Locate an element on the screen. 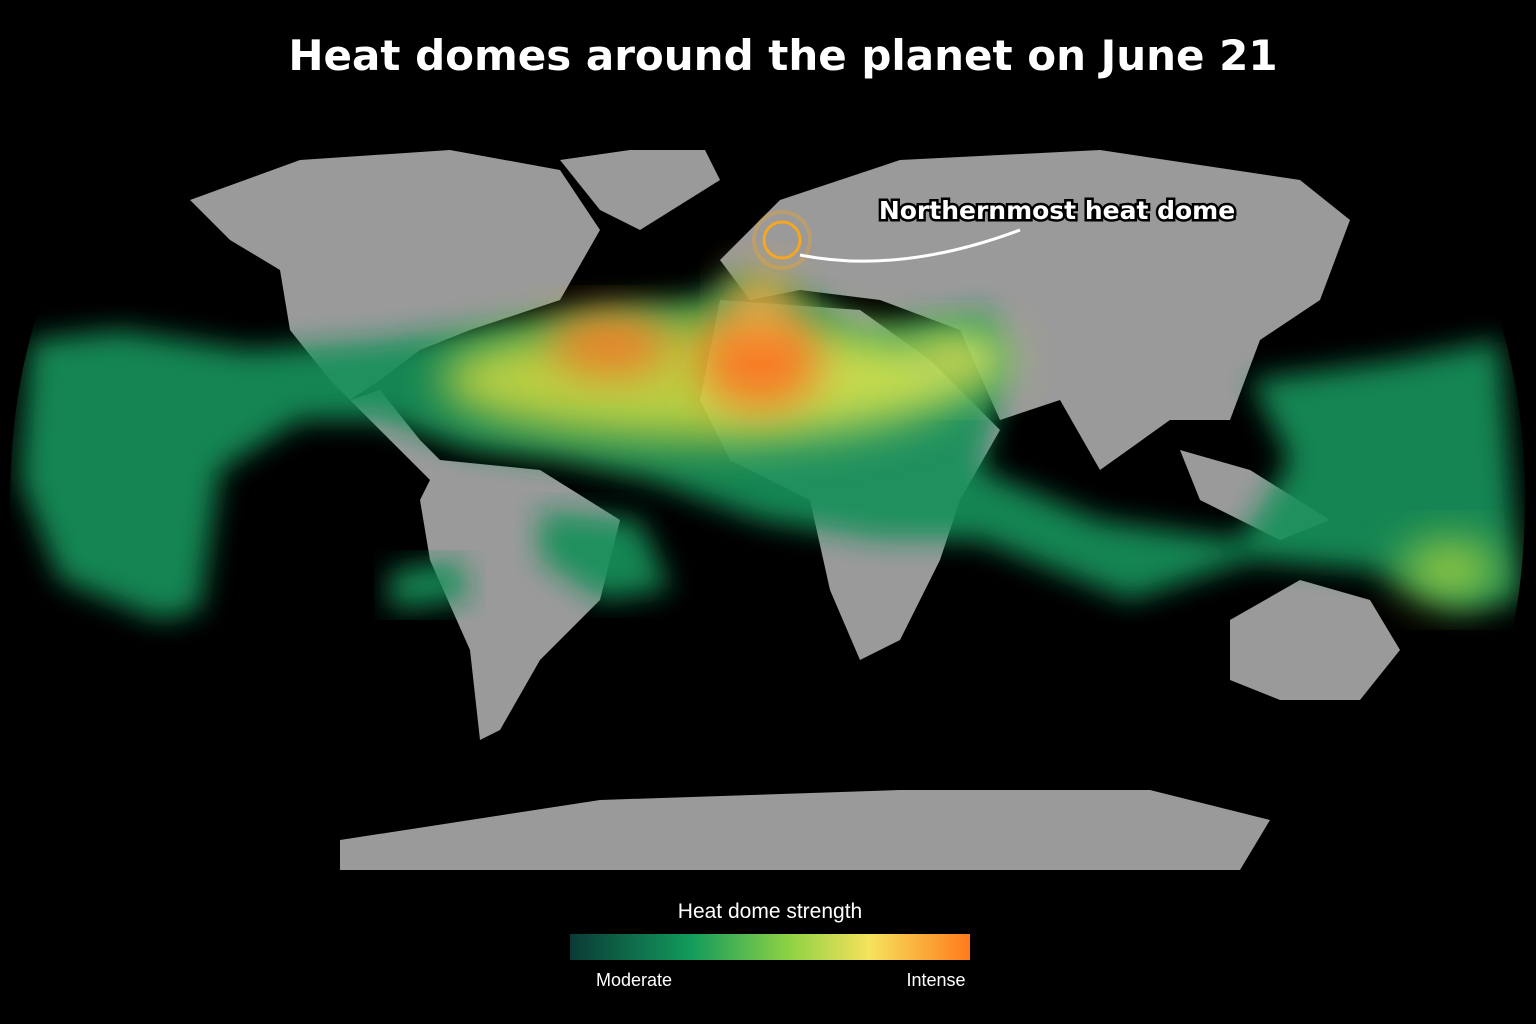  legend-high: Intense is located at coordinates (935, 980).